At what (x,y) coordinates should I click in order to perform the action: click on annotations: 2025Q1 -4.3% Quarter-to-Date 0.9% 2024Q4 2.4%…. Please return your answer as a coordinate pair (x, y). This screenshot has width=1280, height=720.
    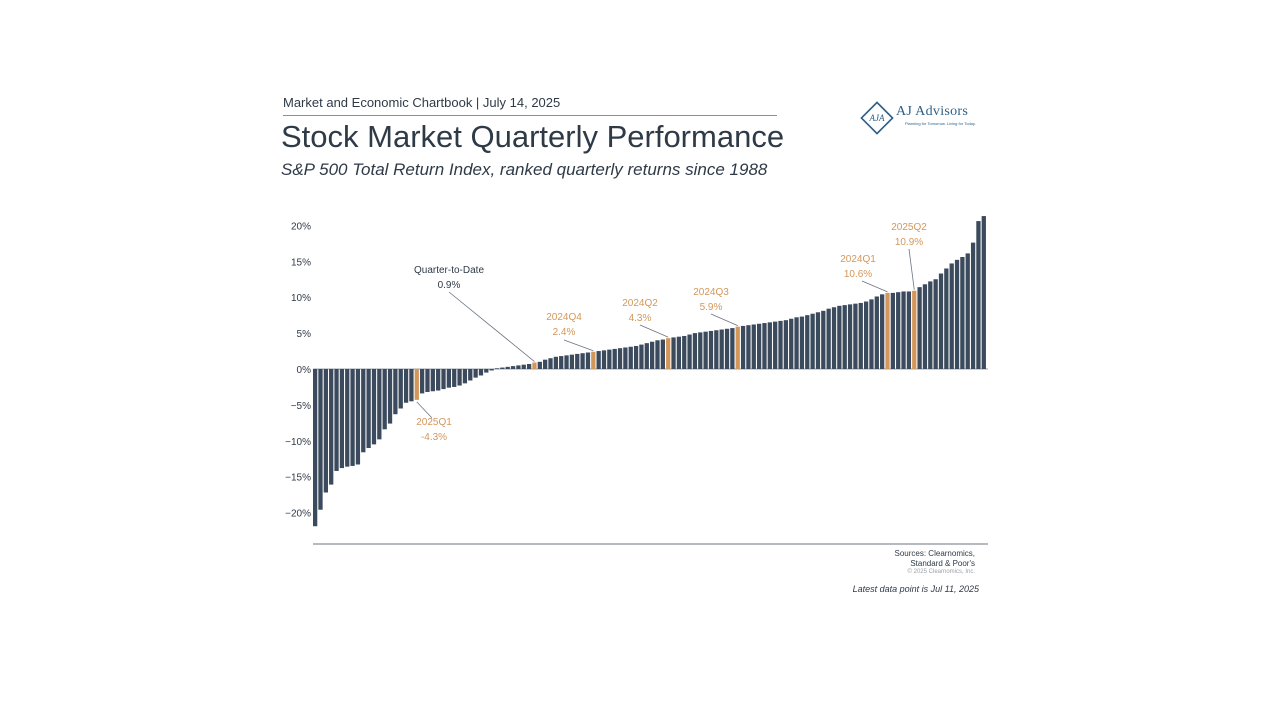
    Looking at the image, I should click on (670, 332).